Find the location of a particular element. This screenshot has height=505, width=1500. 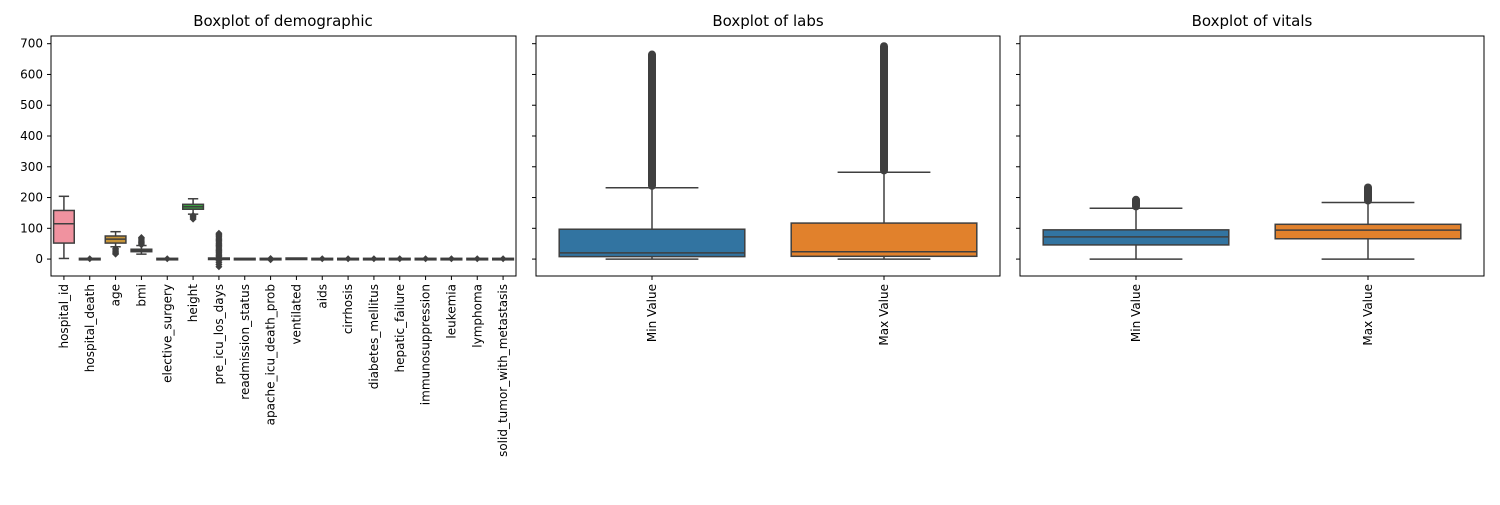

y-tick-label: 400 is located at coordinates (31, 136).